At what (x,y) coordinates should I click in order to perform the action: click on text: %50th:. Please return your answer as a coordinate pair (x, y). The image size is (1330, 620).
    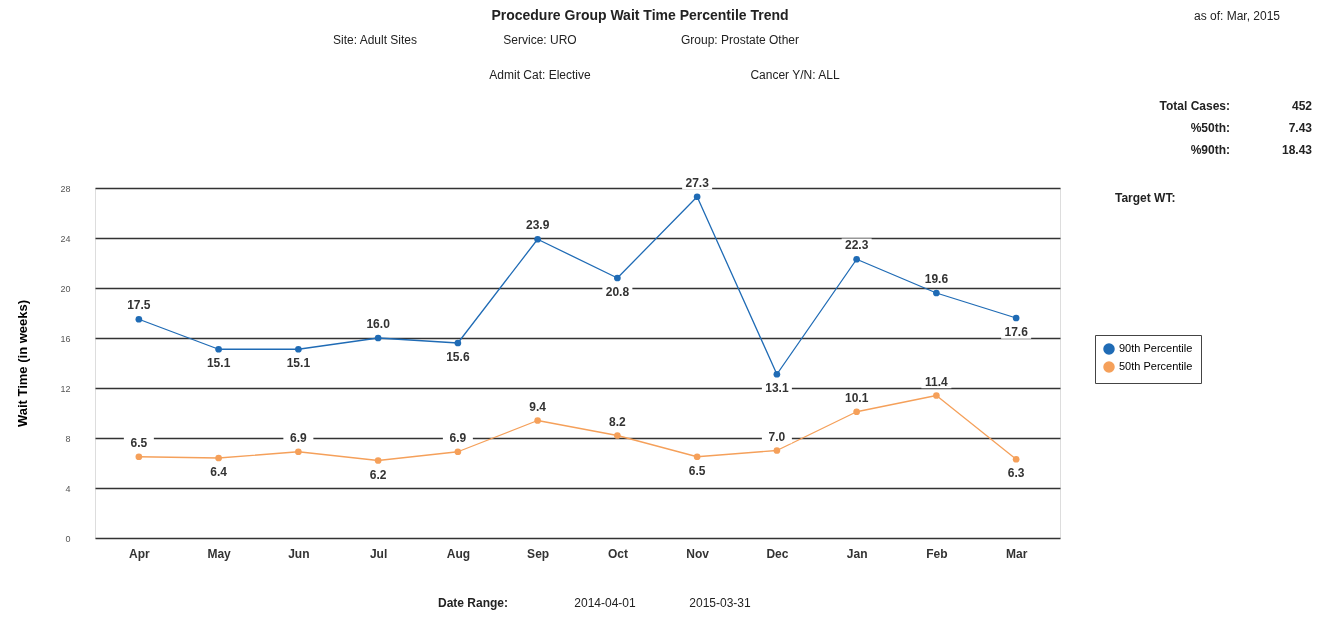
    Looking at the image, I should click on (1210, 128).